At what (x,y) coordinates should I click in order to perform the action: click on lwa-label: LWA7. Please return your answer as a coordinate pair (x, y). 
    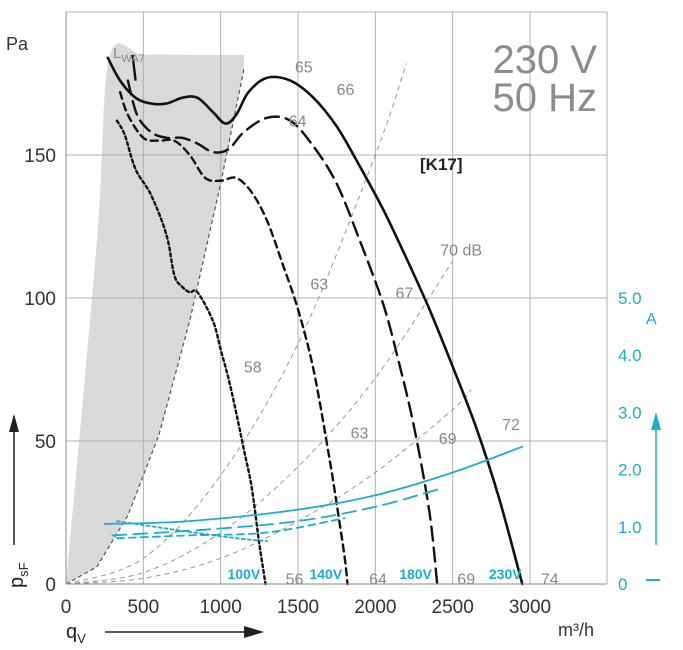
    Looking at the image, I should click on (129, 55).